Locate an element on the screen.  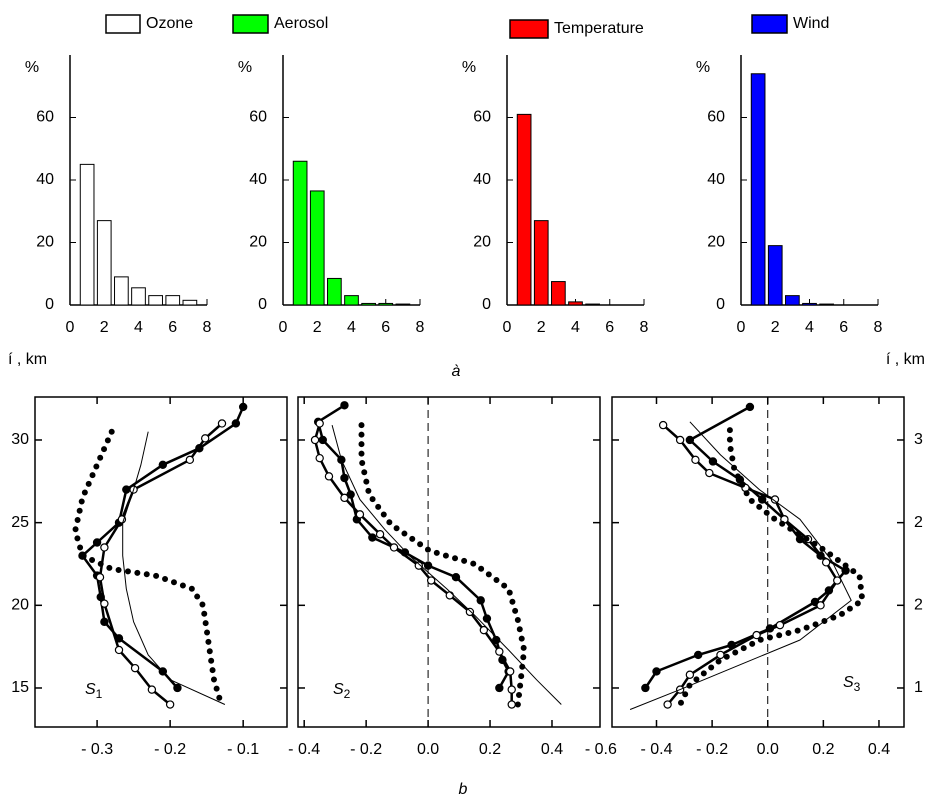
y2-axis-label: í , km is located at coordinates (905, 359).